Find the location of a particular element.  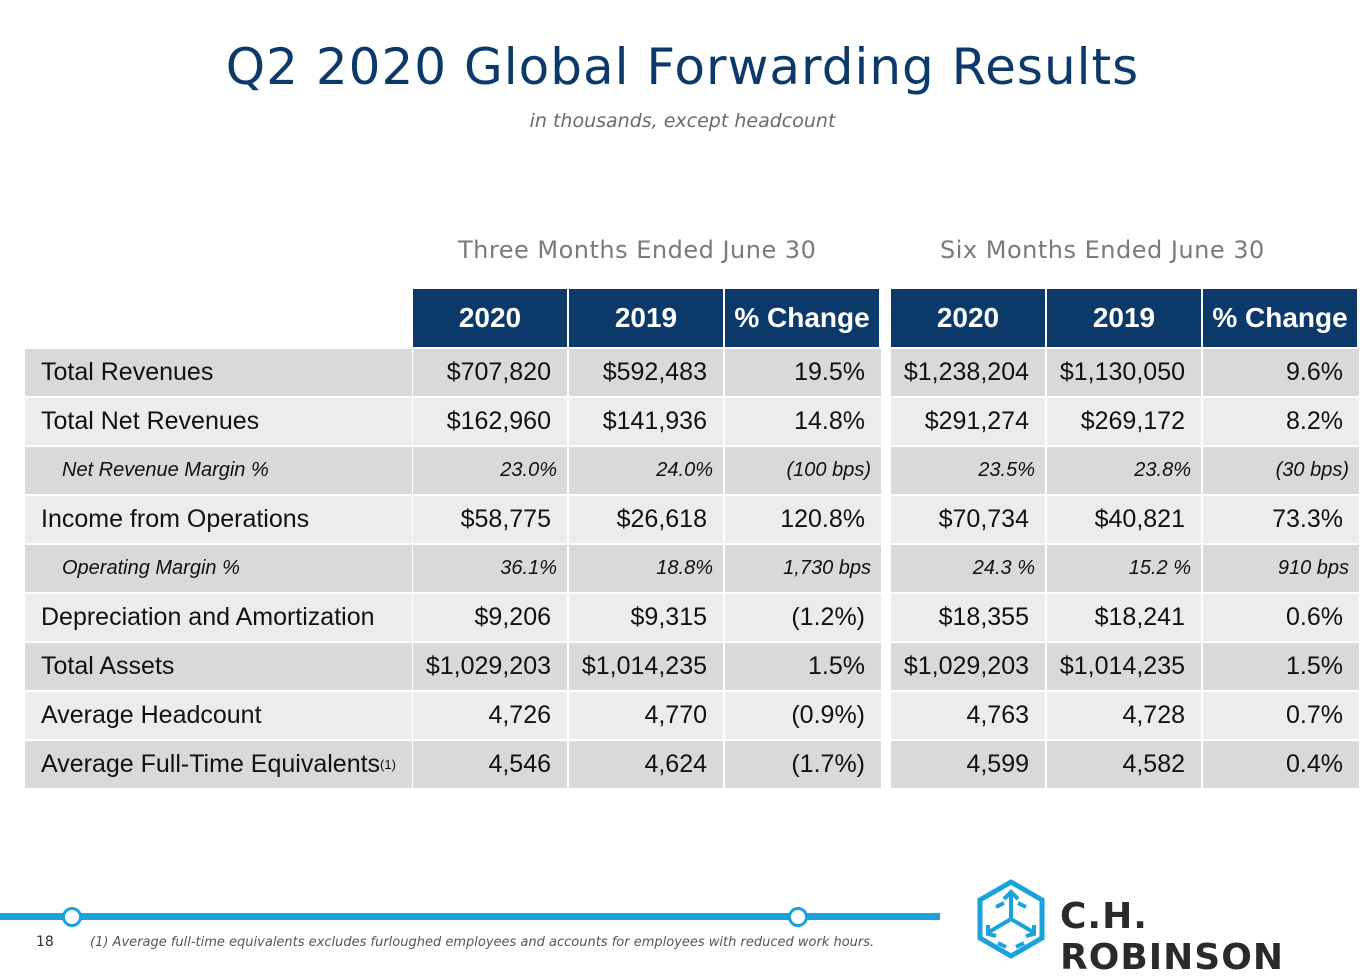

table-cell: $707,820 is located at coordinates (490, 372).